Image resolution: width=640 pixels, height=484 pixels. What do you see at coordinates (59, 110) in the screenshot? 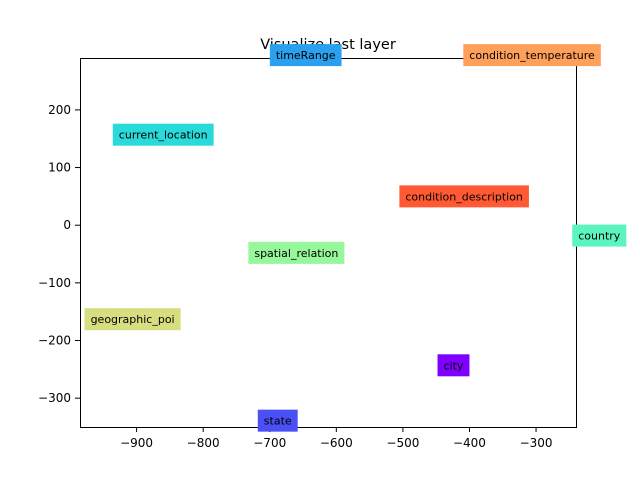
I see `y-tick-label: 200` at bounding box center [59, 110].